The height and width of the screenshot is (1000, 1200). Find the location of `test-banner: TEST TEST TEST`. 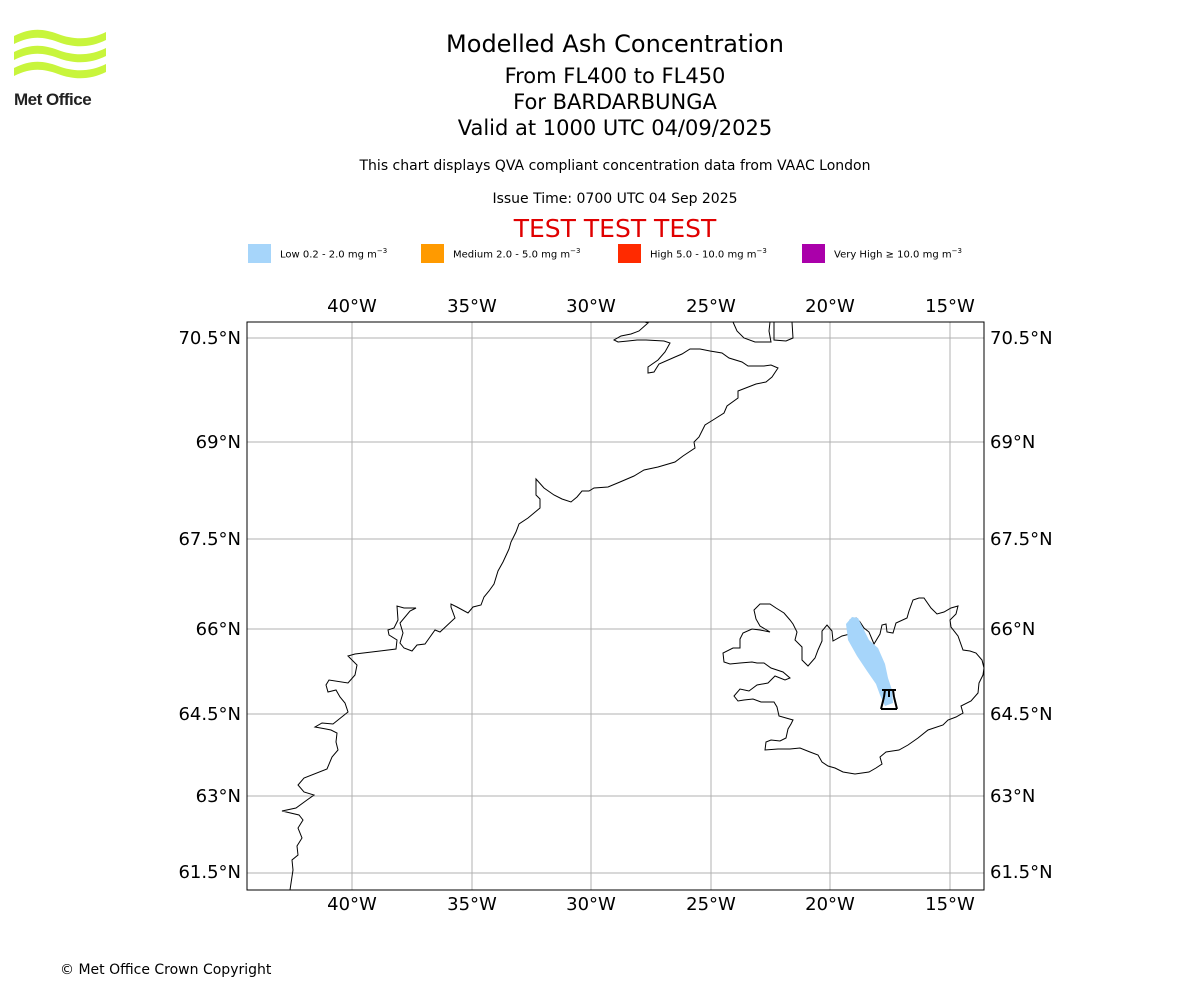

test-banner: TEST TEST TEST is located at coordinates (615, 228).